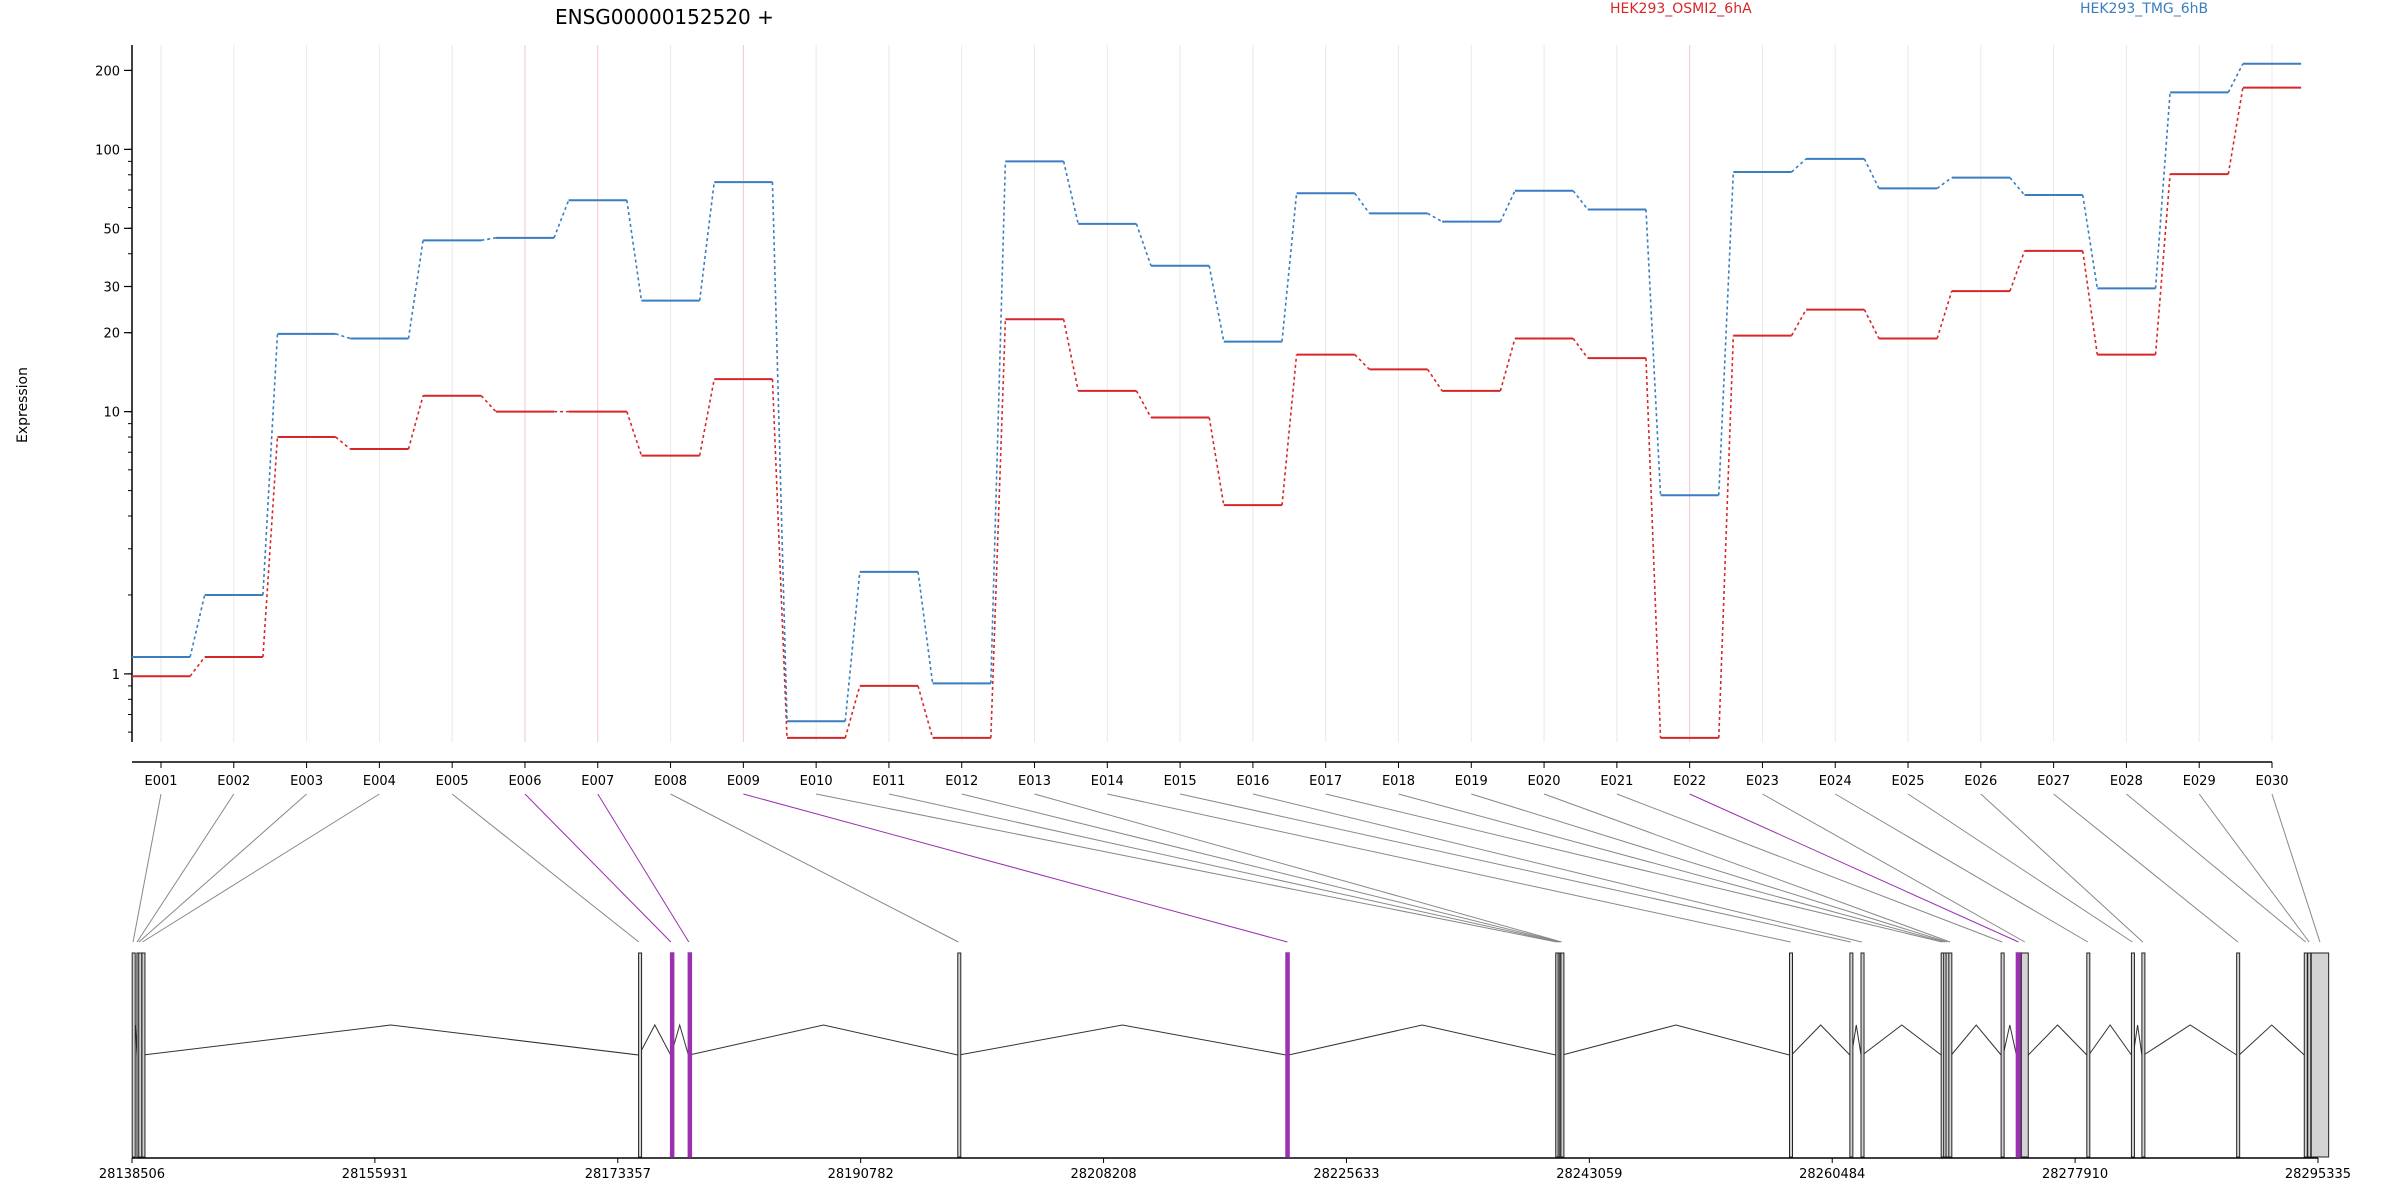  I want to click on x-tick-label-E003: E003, so click(306, 781).